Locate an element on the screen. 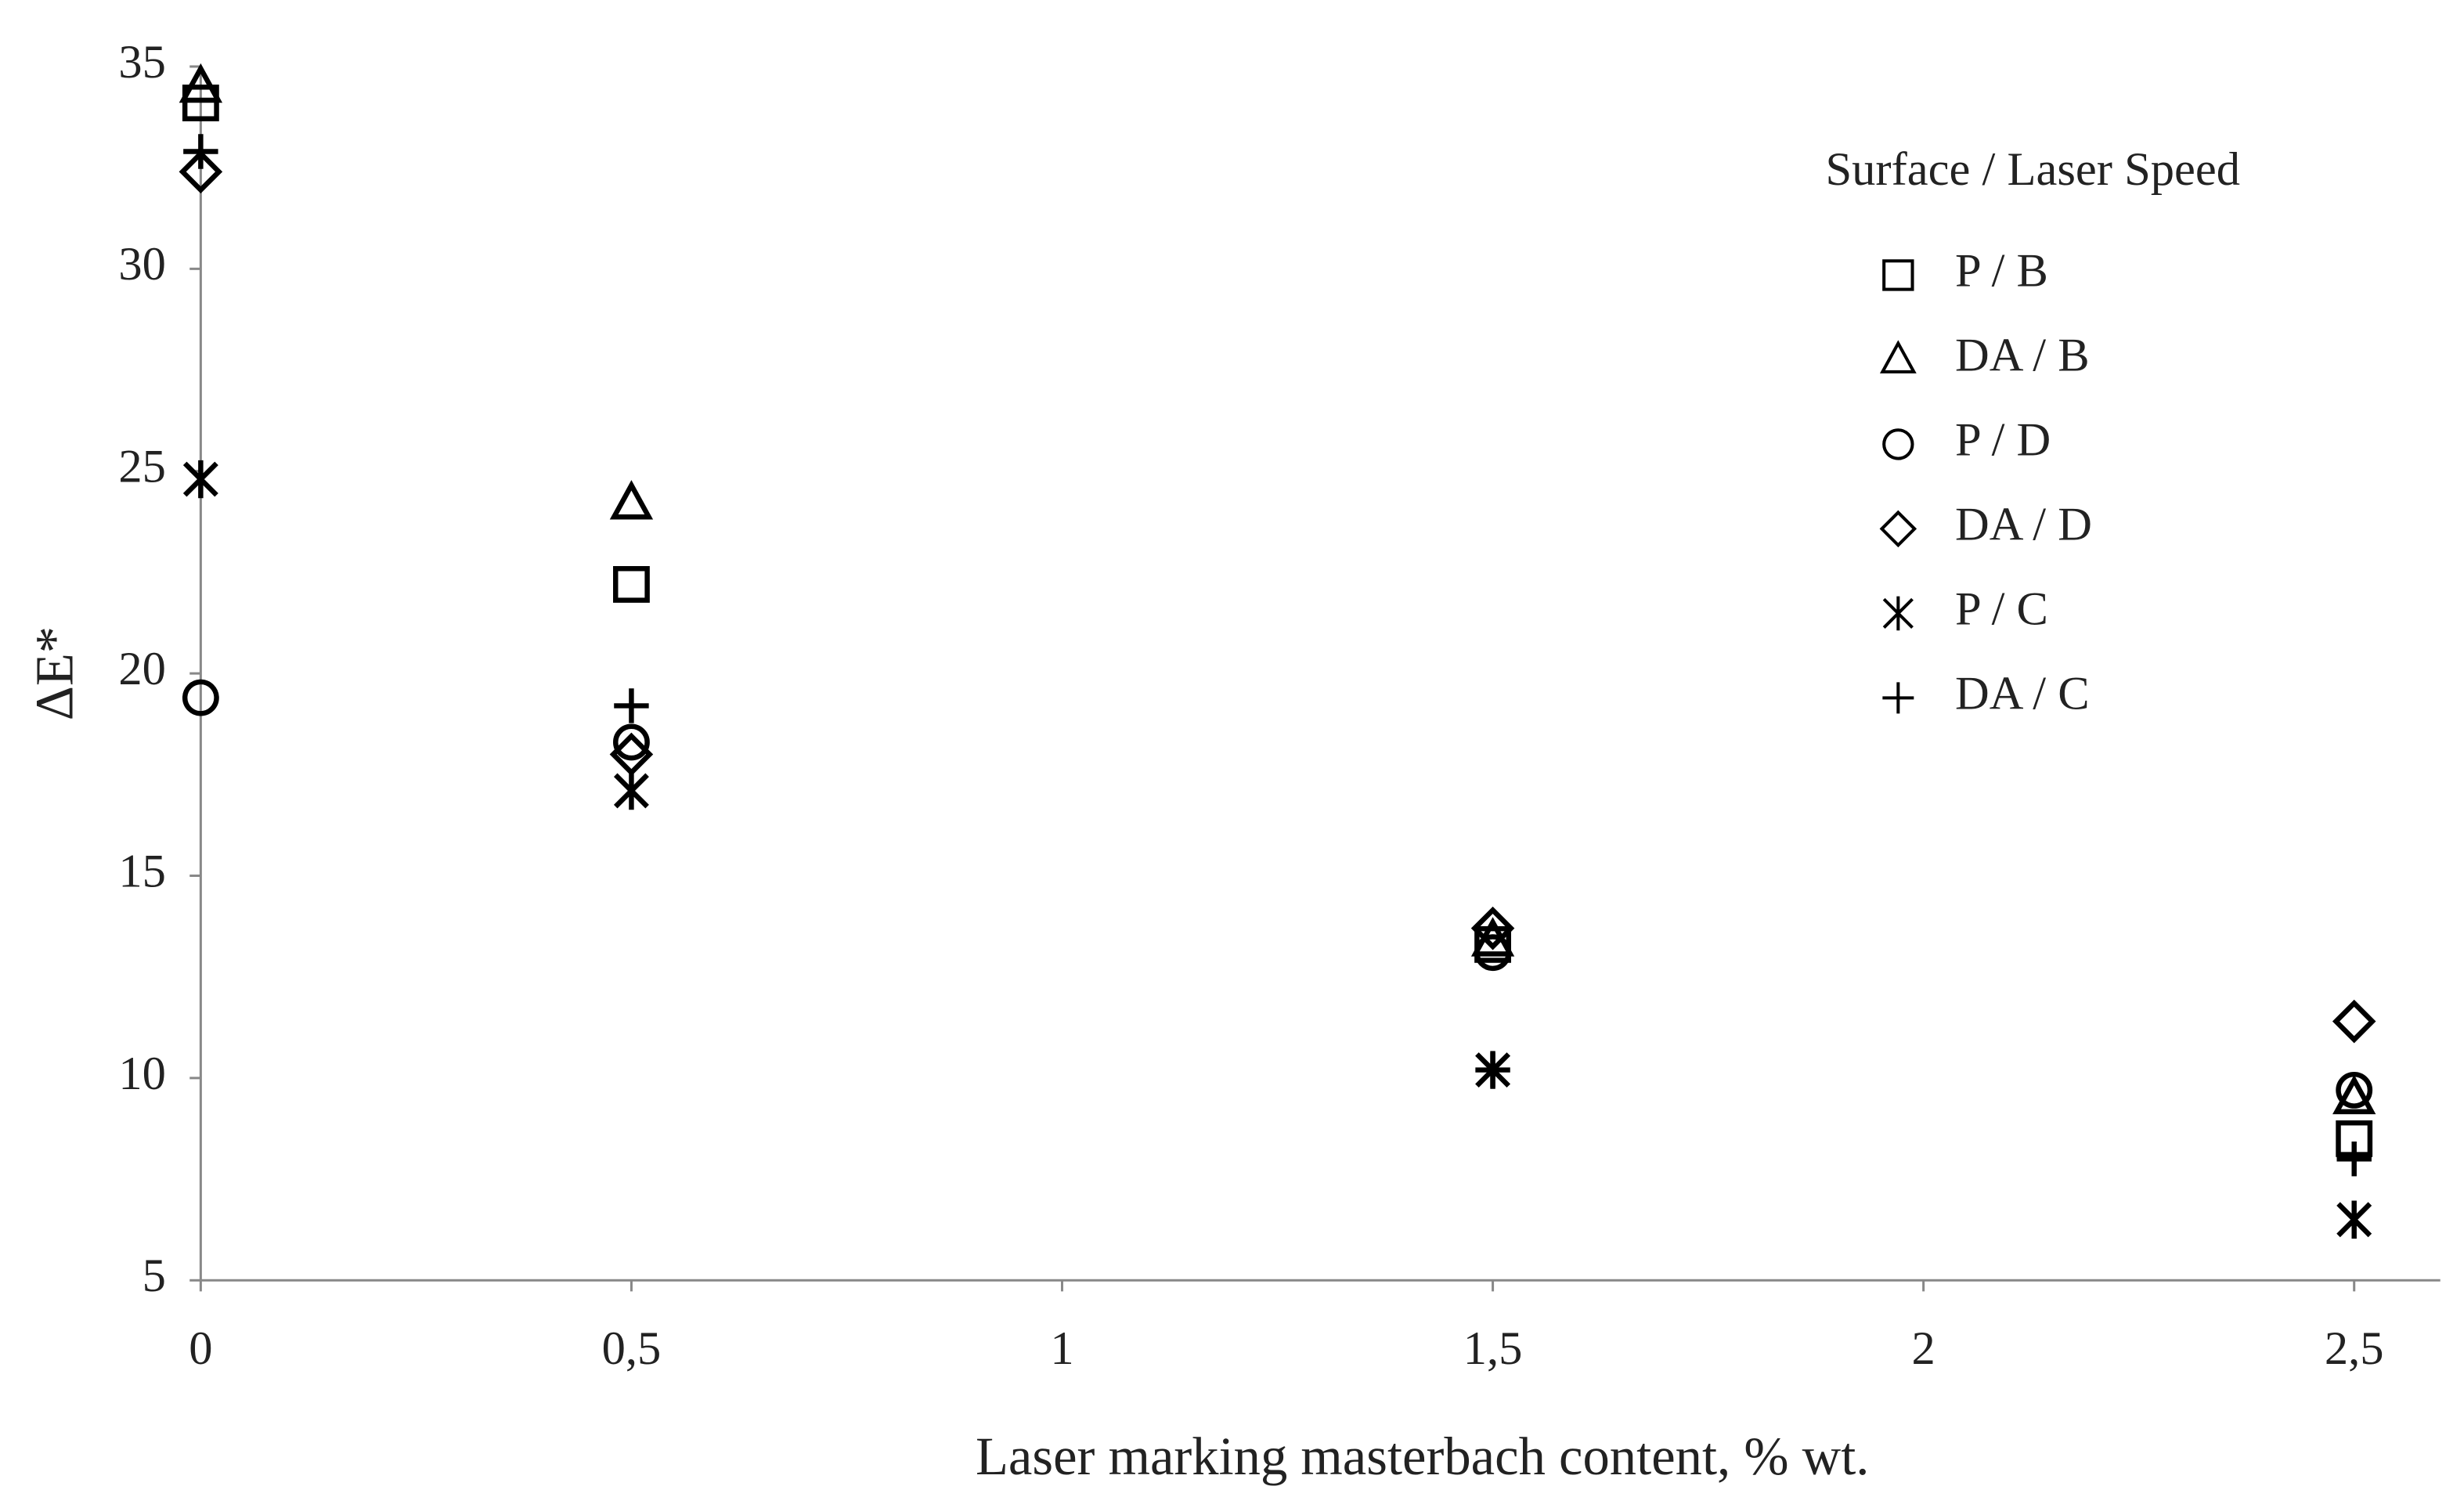  x-tick-label: 1,5 is located at coordinates (1493, 1348).